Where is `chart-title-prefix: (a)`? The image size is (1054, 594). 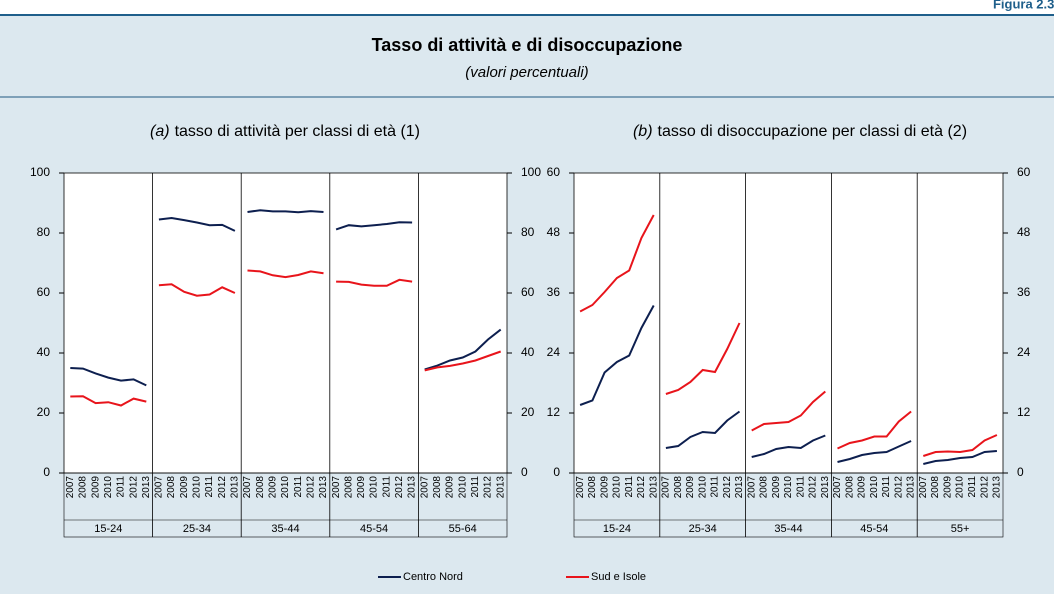
chart-title-prefix: (a) is located at coordinates (160, 131).